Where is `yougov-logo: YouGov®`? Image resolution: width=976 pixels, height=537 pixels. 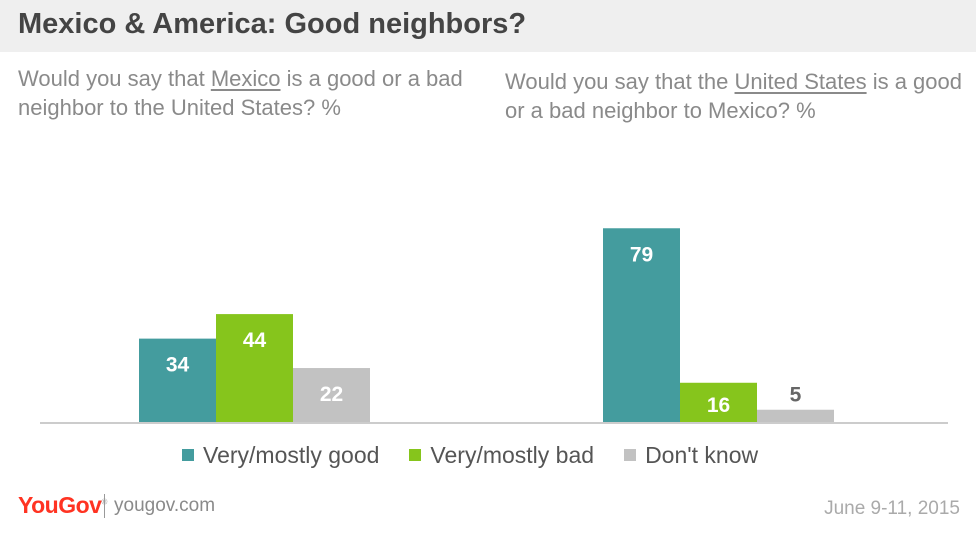
yougov-logo: YouGov® is located at coordinates (62, 505).